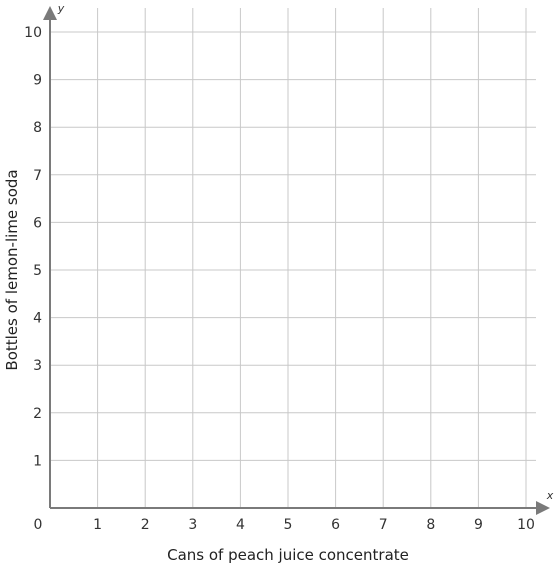 The image size is (556, 565). I want to click on y-tick-label: 2, so click(37, 414).